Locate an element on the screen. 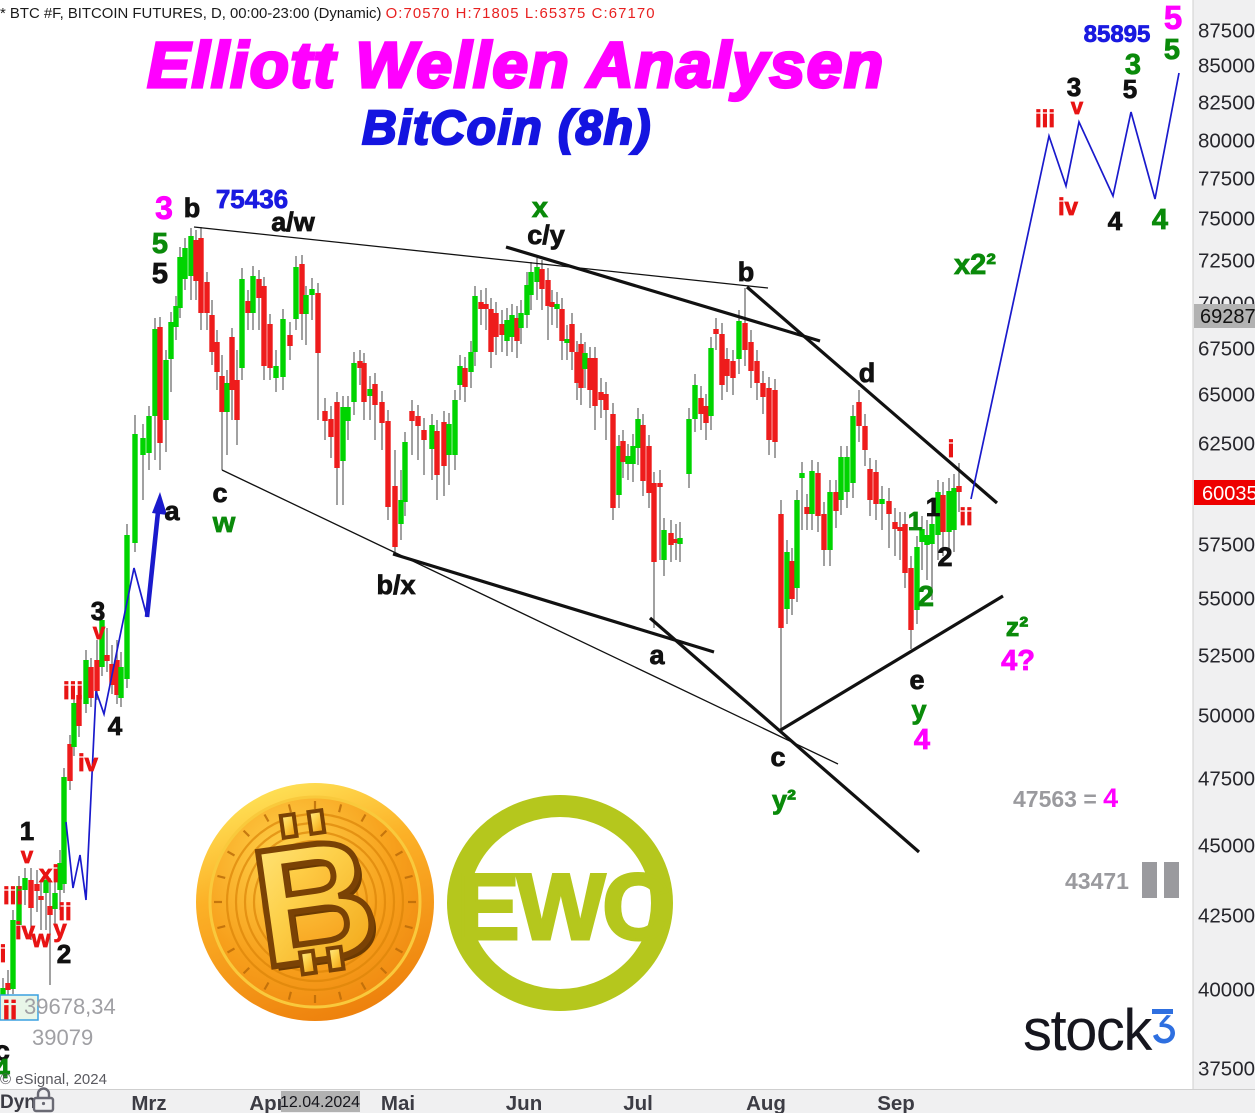  svg-text: Apr is located at coordinates (266, 1102).